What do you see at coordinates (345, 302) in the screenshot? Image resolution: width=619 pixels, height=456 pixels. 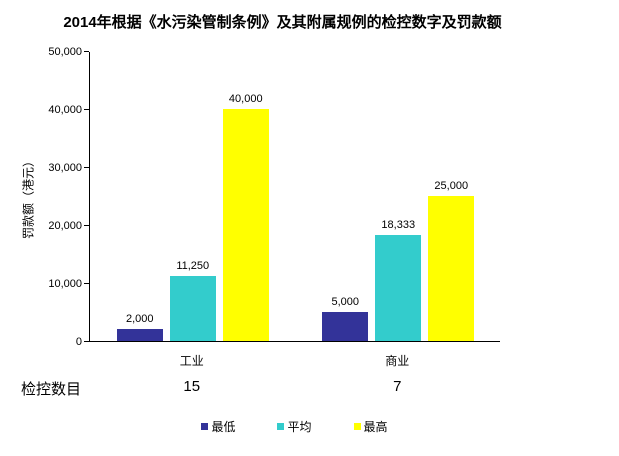 I see `bar-value-label: 5,000` at bounding box center [345, 302].